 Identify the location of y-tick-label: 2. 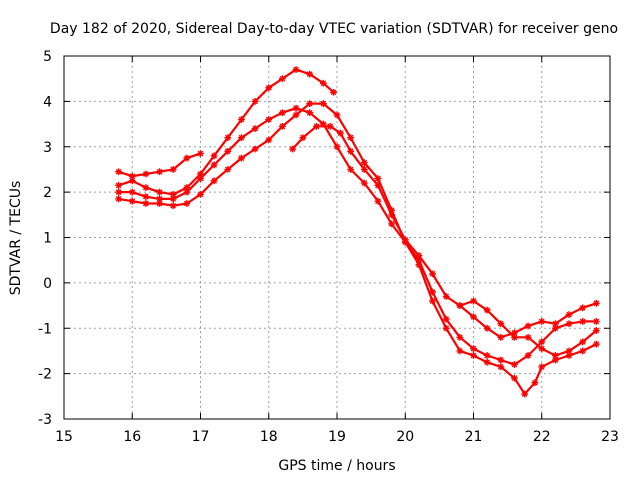
(47, 193).